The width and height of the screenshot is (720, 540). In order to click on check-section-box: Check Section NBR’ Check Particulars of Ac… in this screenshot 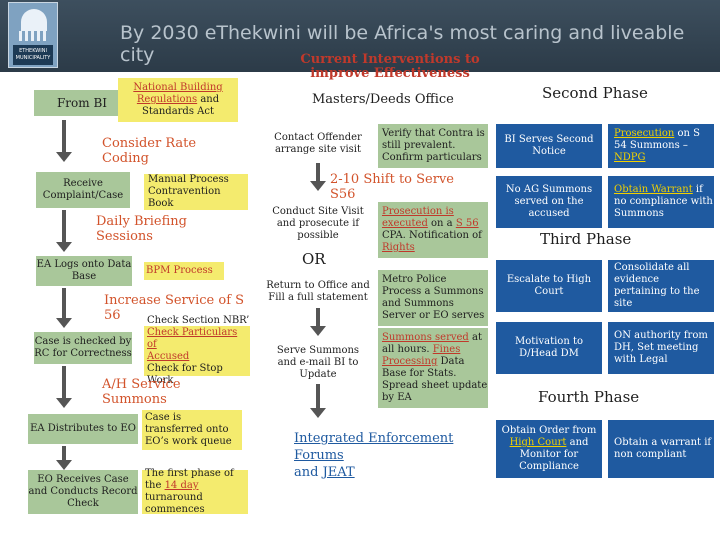, I will do `click(197, 350)`.